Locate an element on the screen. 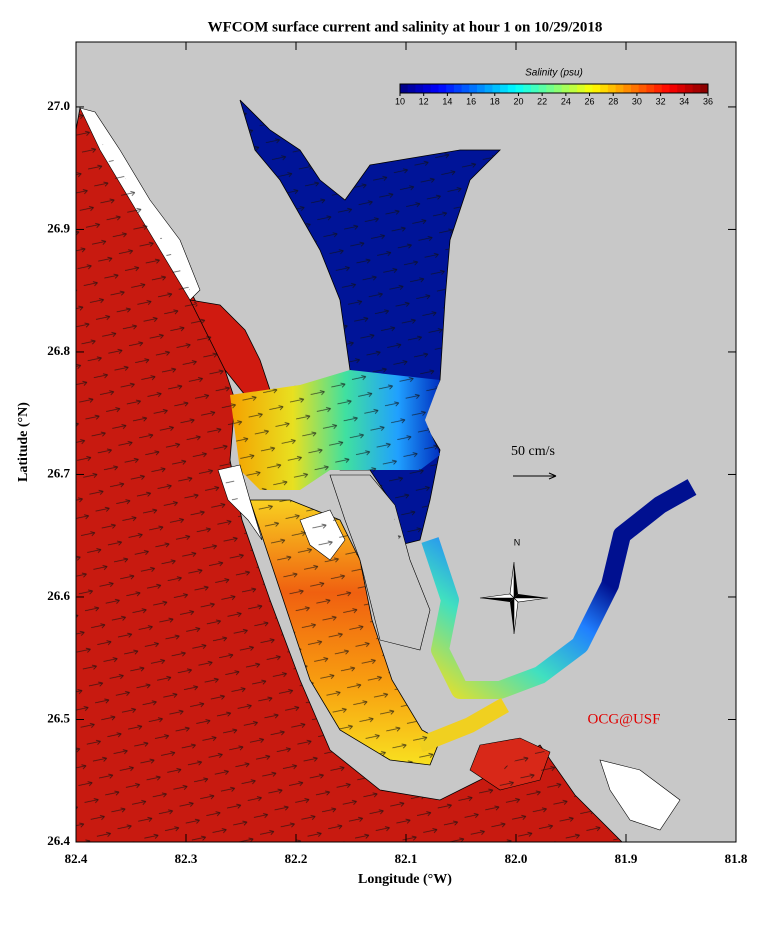  colorbar-tick-label: 12 is located at coordinates (424, 101).